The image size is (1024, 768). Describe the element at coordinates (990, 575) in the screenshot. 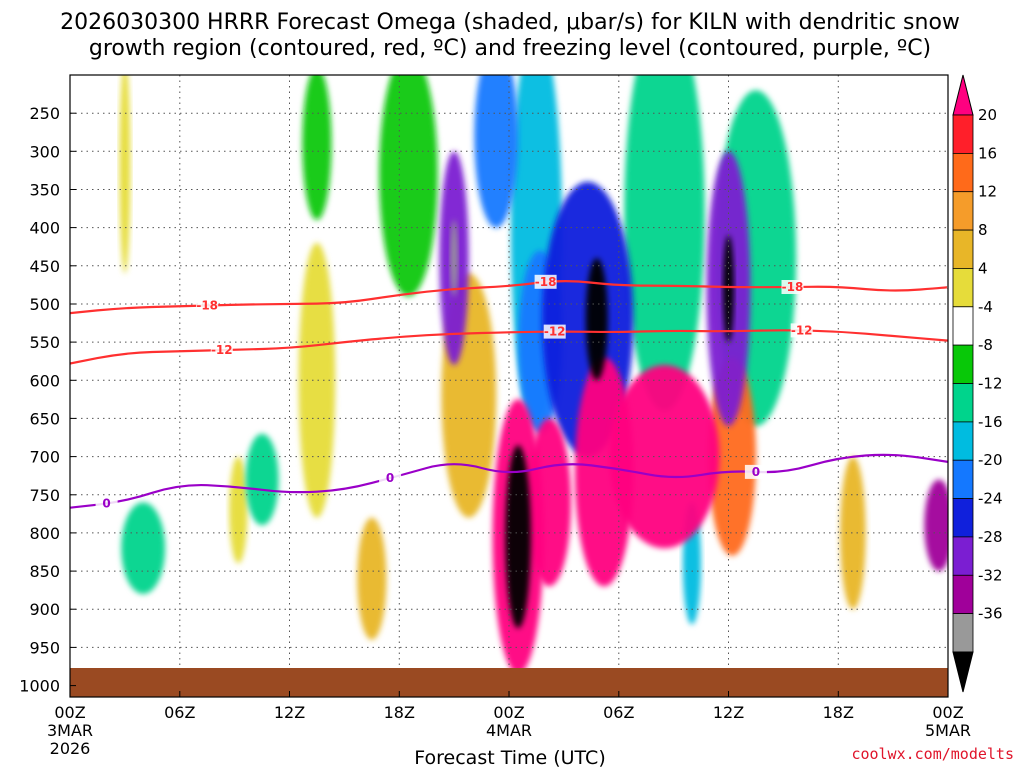

I see `colorbar-label: -32` at that location.